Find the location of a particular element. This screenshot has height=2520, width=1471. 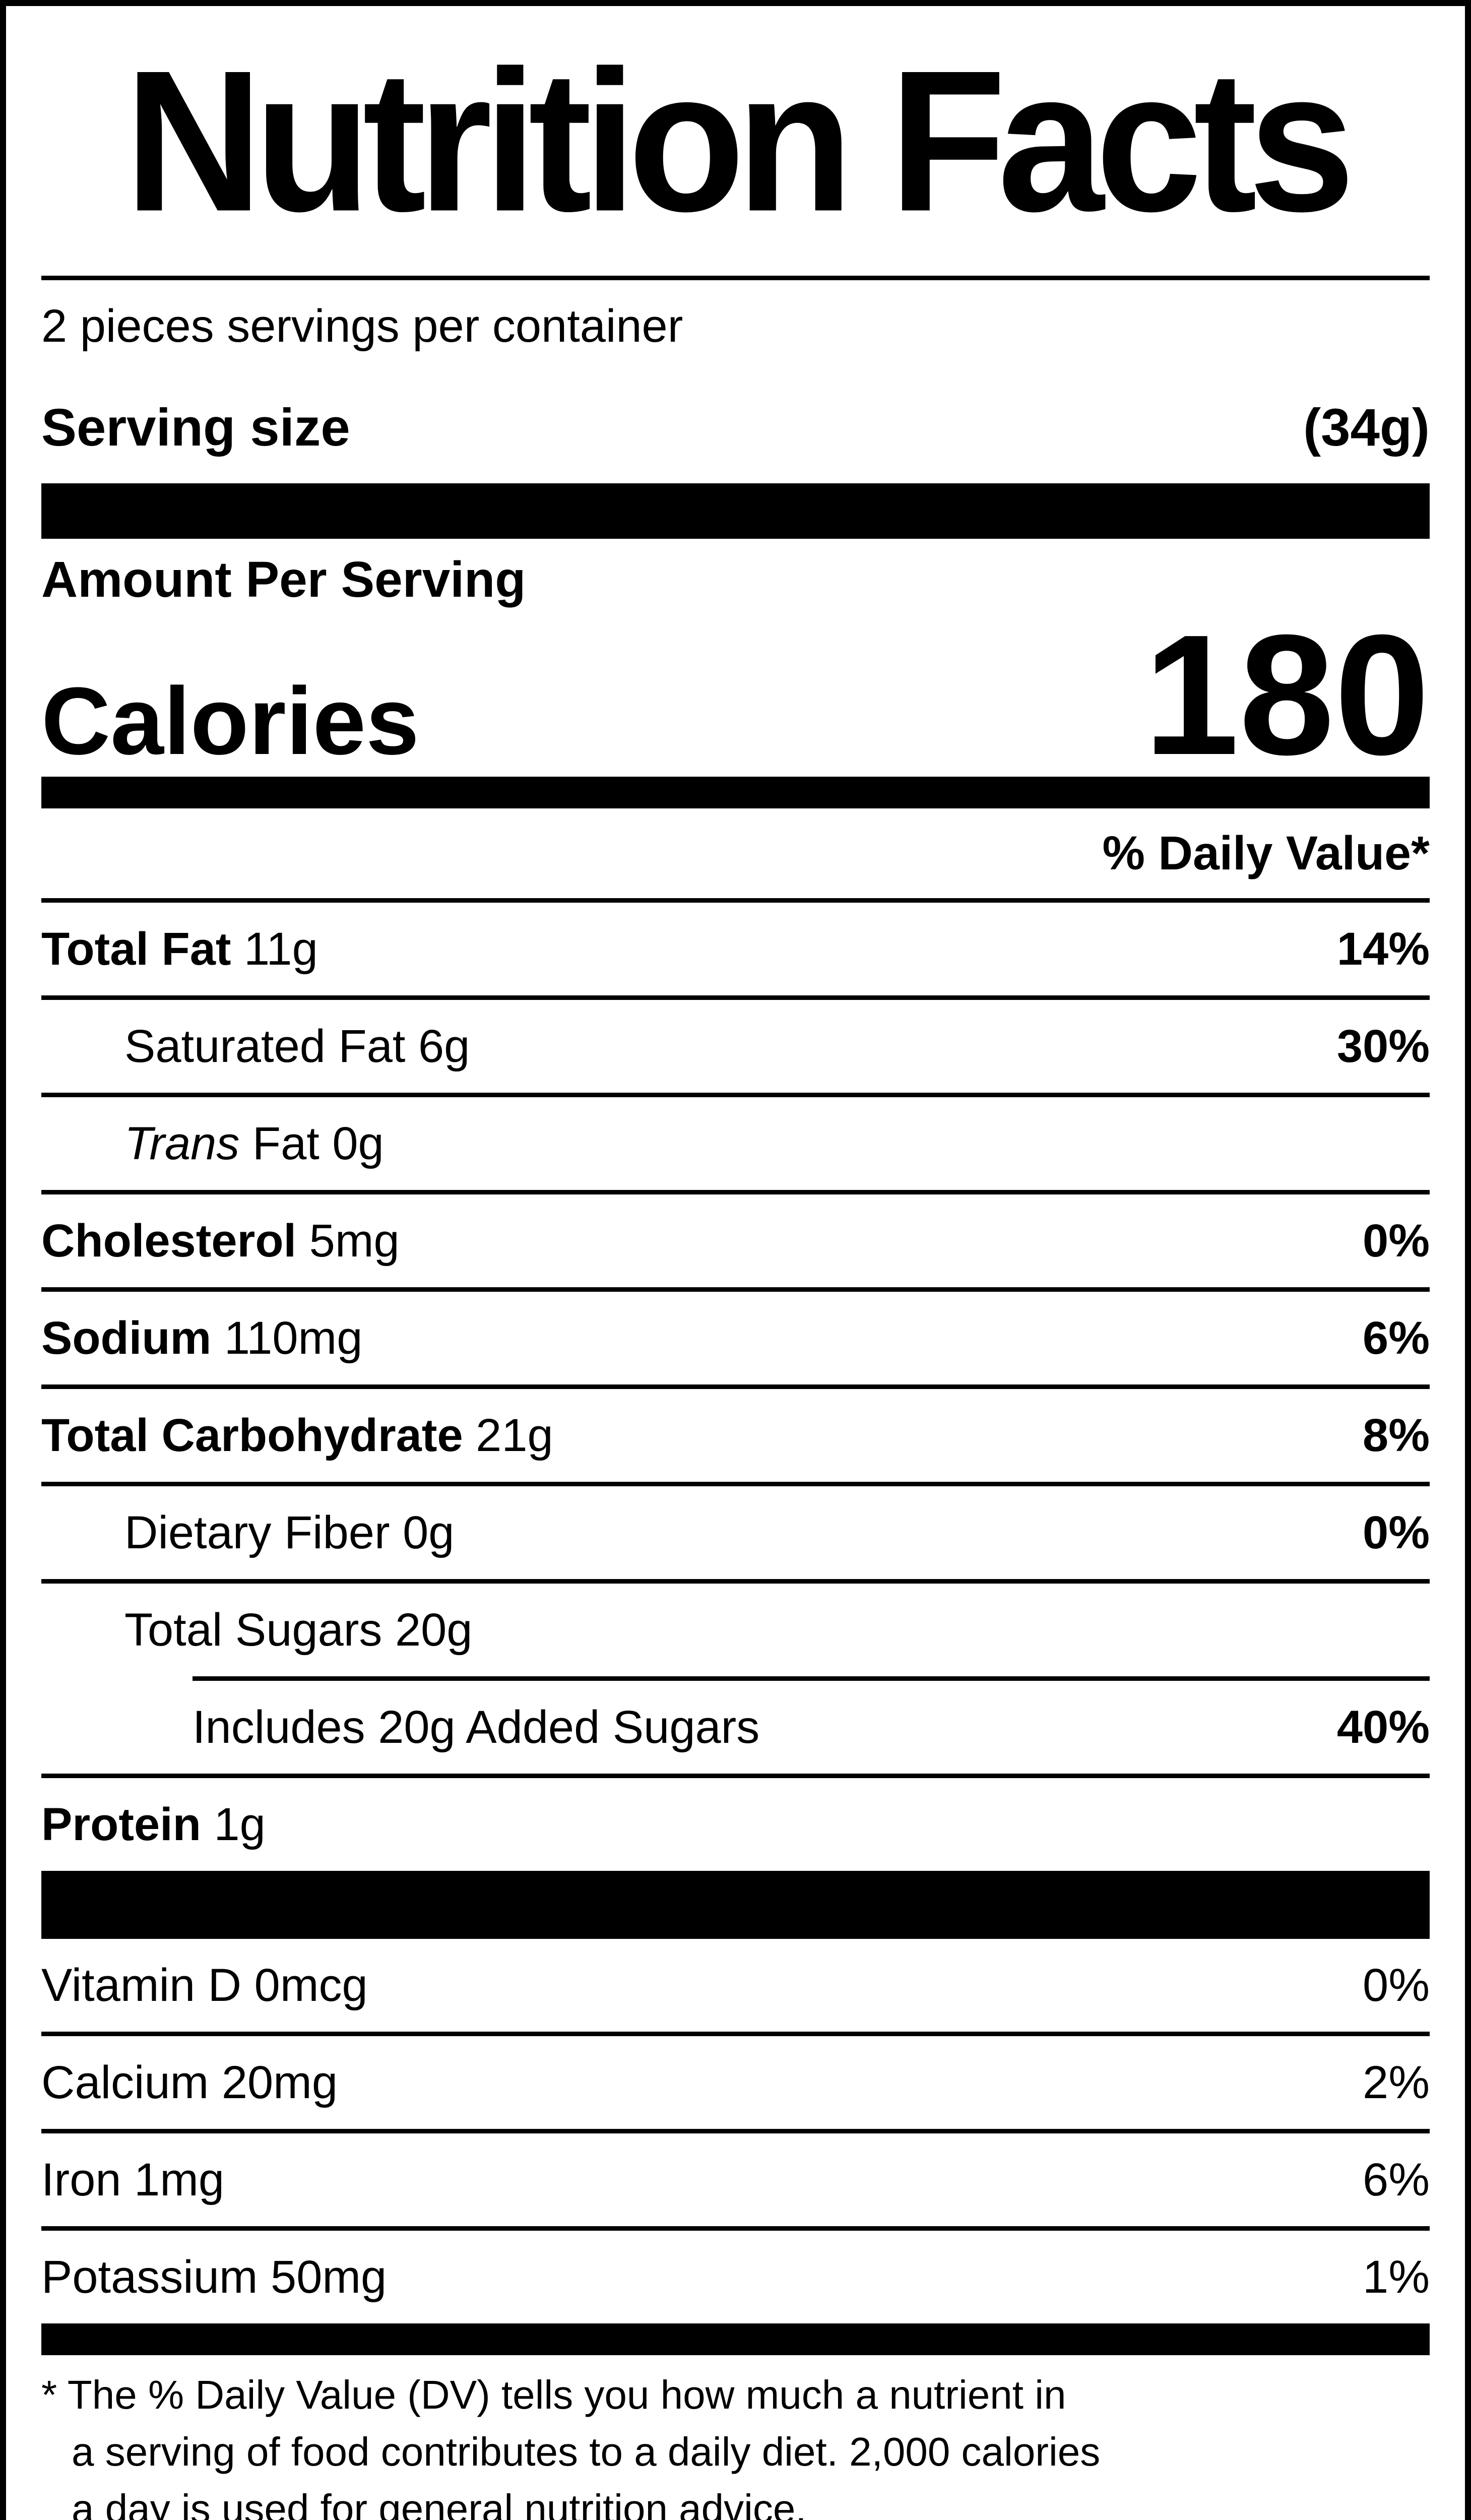

nutrient-row-label: Total Carbohydrate 21g is located at coordinates (297, 1435).